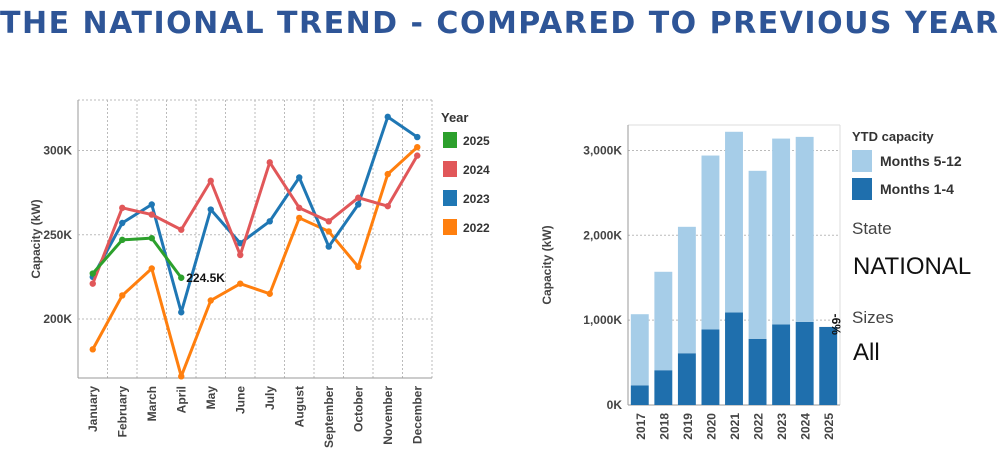 Image resolution: width=1000 pixels, height=473 pixels. I want to click on point-2022-december, so click(417, 147).